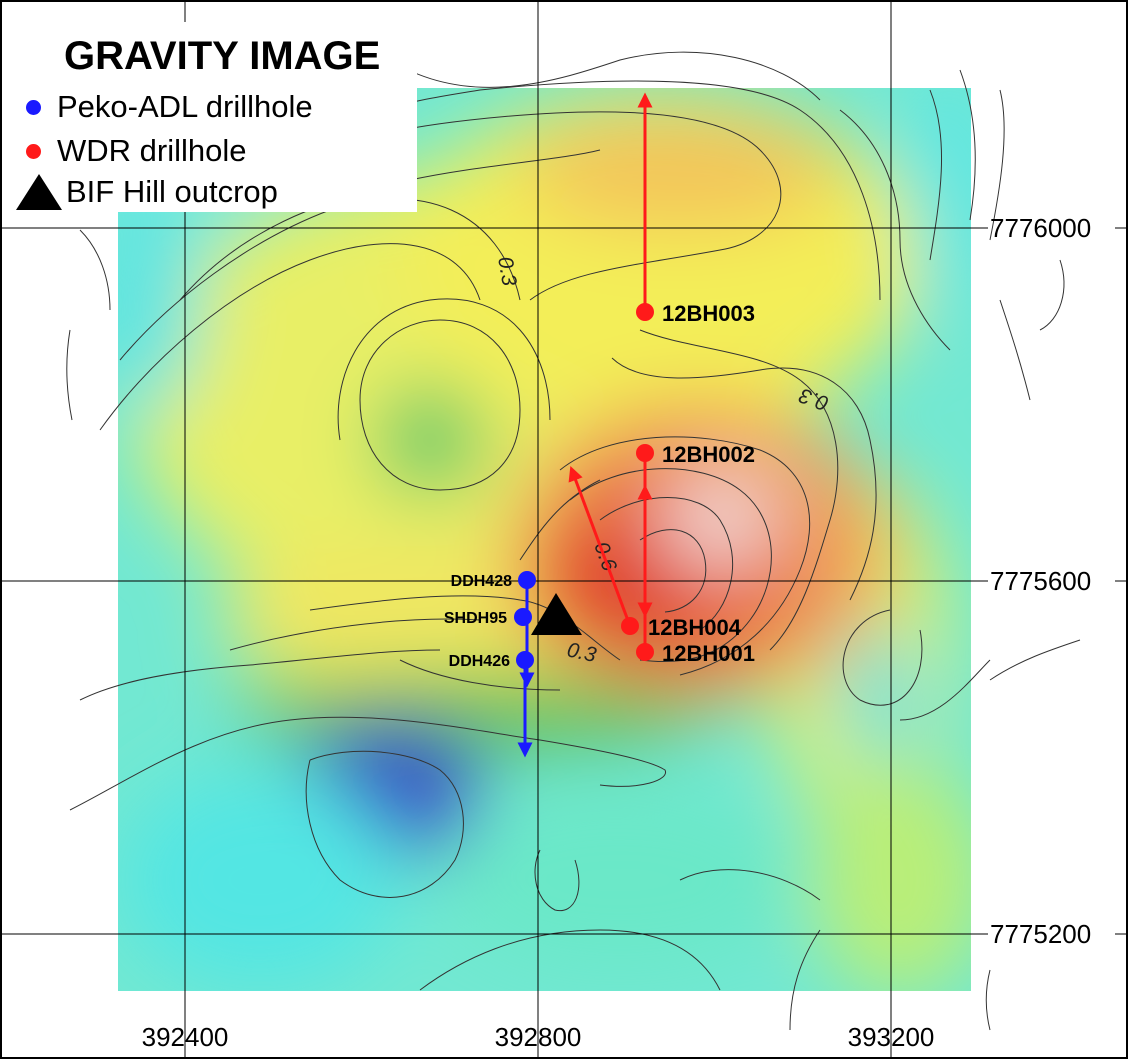 This screenshot has width=1128, height=1059. Describe the element at coordinates (891, 1037) in the screenshot. I see `x-tick-label: 393200` at that location.